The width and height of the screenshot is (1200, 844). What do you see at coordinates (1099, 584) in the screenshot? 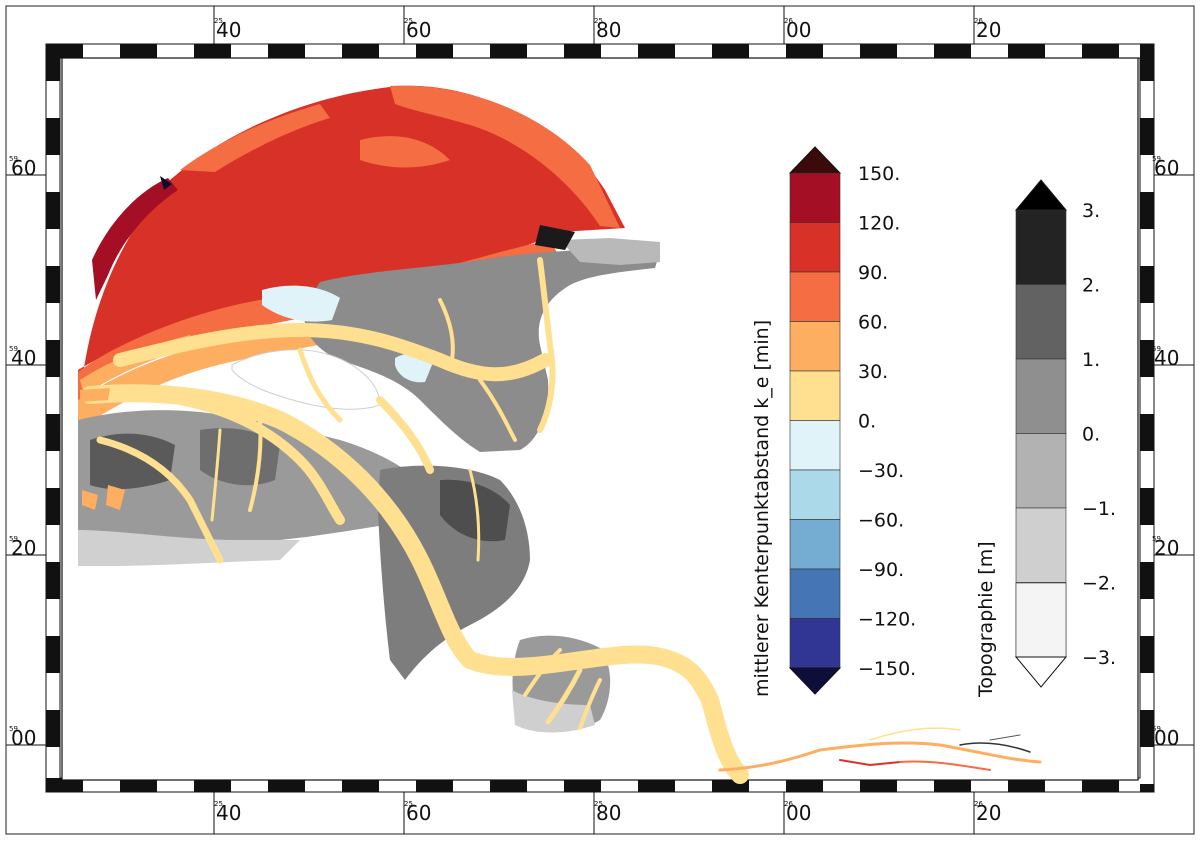
I see `colorbar-topo-label: −2.` at bounding box center [1099, 584].